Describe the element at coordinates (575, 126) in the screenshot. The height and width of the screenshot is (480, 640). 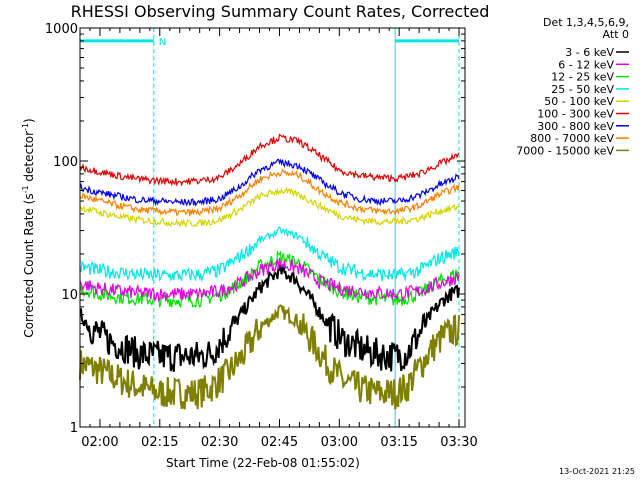
I see `legend-label: 300 - 800 keV` at that location.